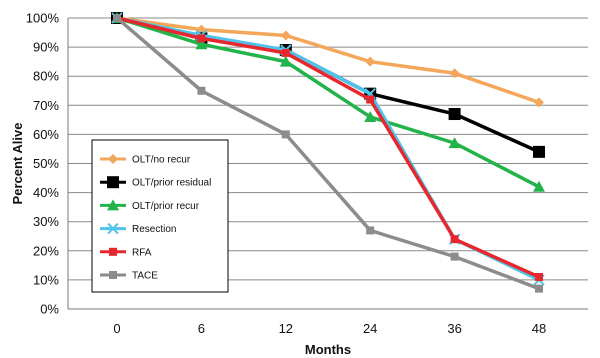 Image resolution: width=600 pixels, height=358 pixels. Describe the element at coordinates (43, 18) in the screenshot. I see `y-tick-label: 100%` at that location.